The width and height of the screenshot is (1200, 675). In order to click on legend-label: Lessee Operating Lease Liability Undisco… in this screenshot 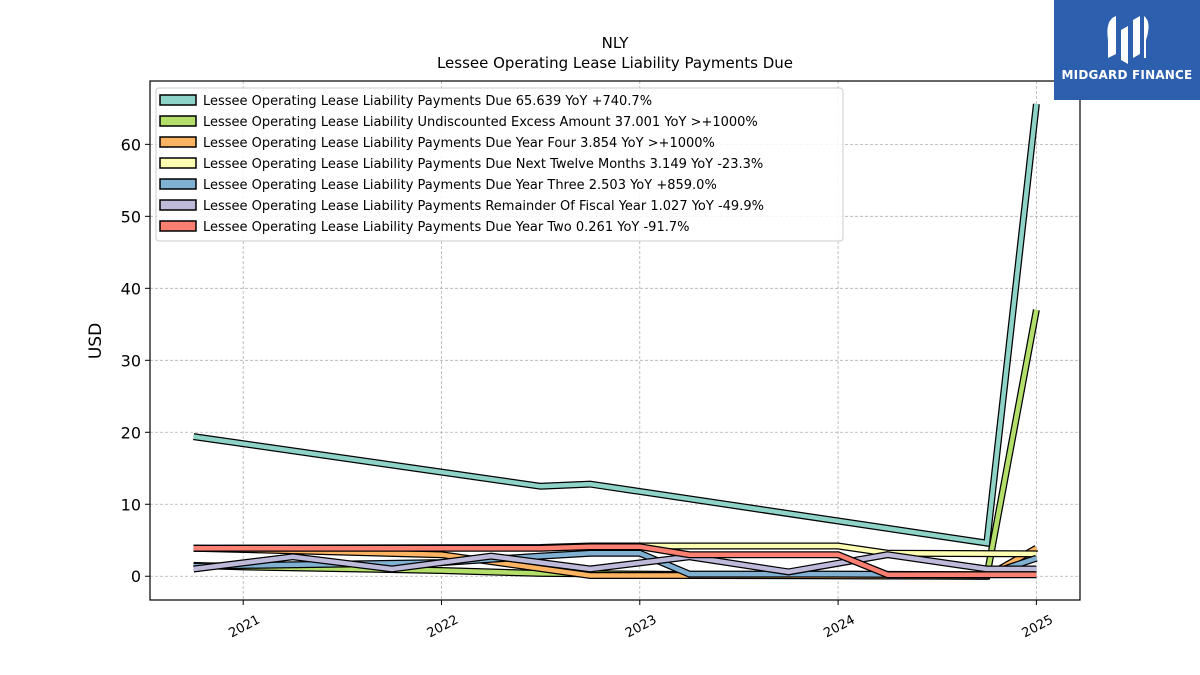, I will do `click(480, 122)`.